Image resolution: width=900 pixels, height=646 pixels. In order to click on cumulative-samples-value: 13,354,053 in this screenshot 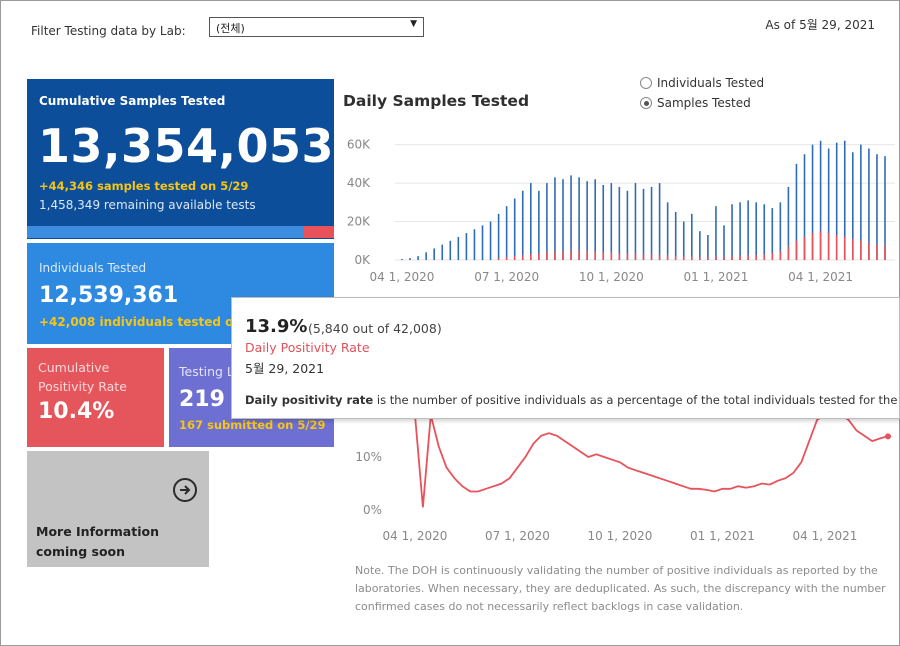, I will do `click(186, 146)`.